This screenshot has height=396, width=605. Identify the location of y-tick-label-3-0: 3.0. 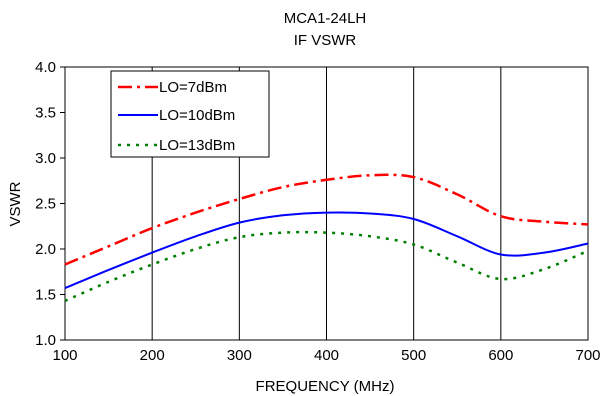
(45, 158).